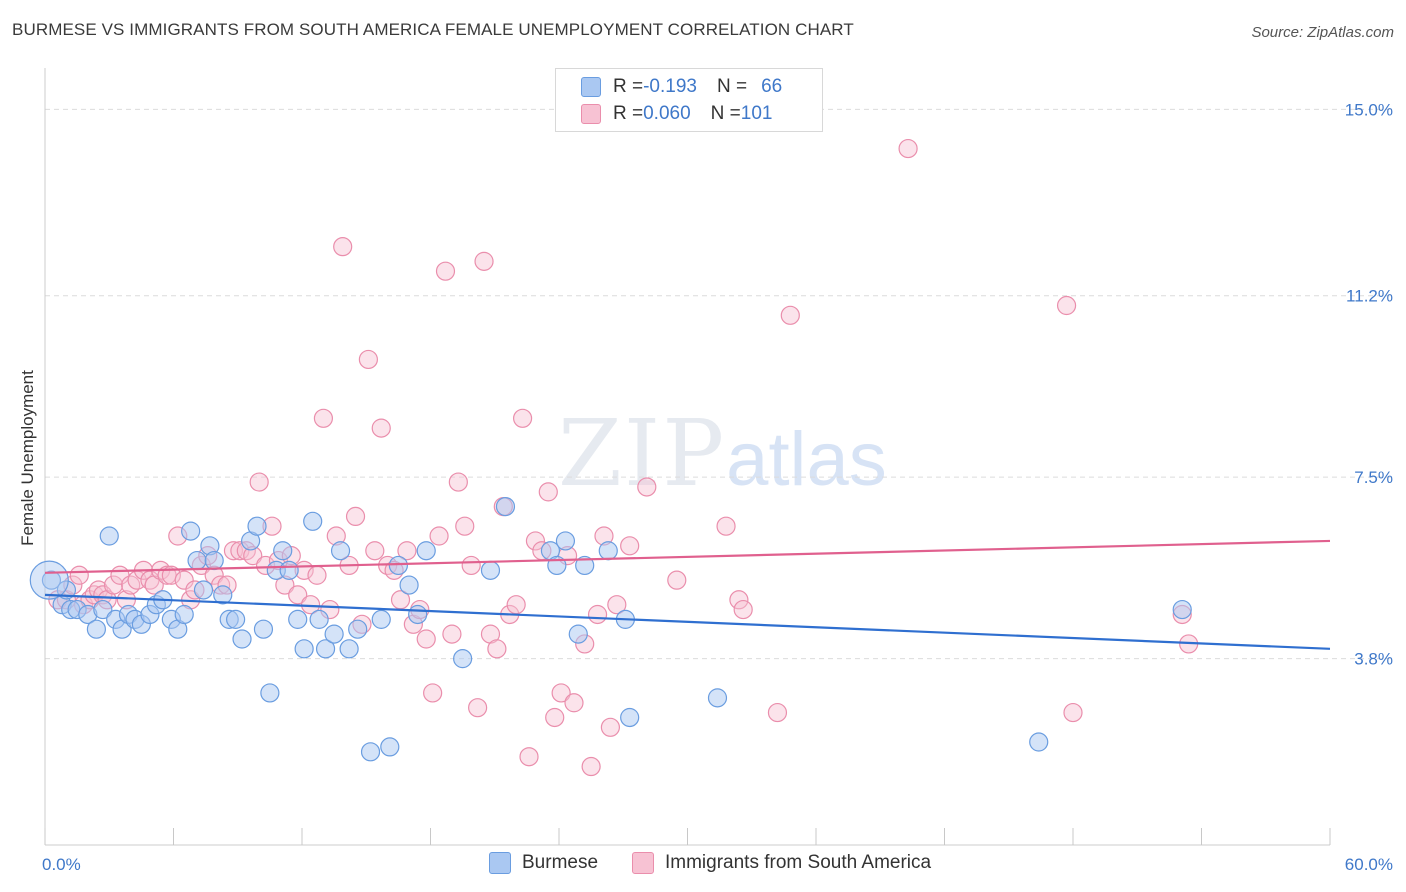 This screenshot has height=892, width=1406. I want to click on watermark: ZIPatlas, so click(722, 453).